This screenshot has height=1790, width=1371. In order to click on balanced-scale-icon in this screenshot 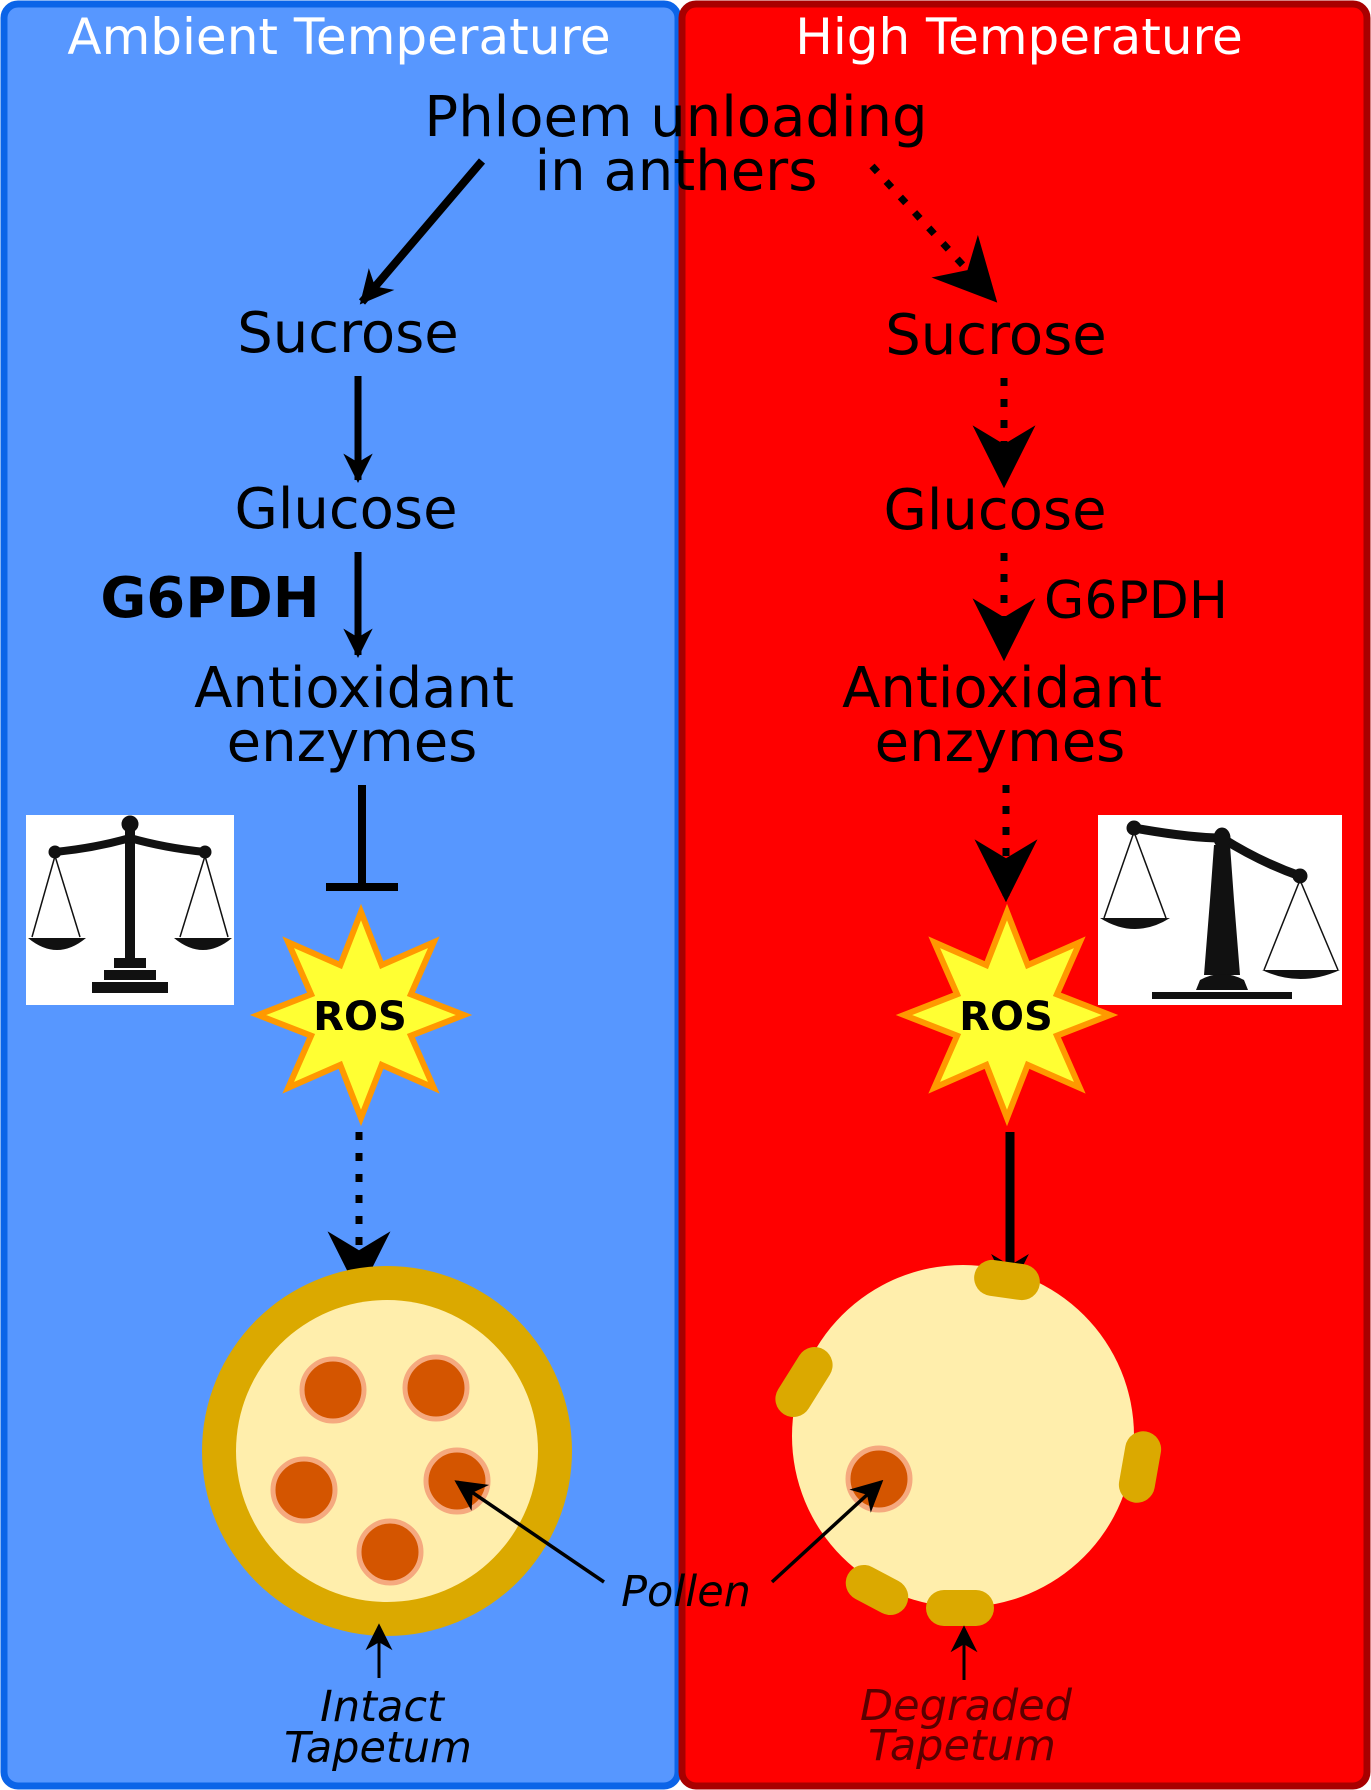, I will do `click(130, 910)`.